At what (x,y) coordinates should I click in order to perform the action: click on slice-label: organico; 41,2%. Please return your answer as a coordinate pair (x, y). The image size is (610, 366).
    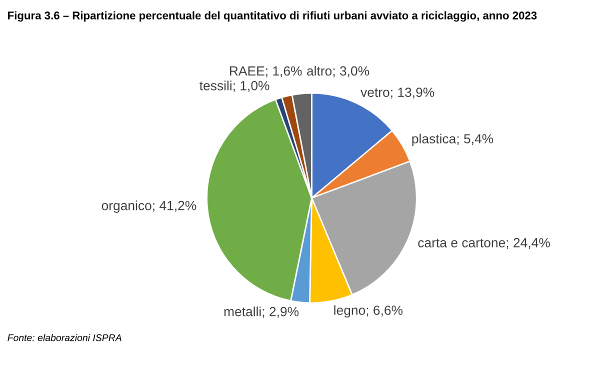
    Looking at the image, I should click on (149, 206).